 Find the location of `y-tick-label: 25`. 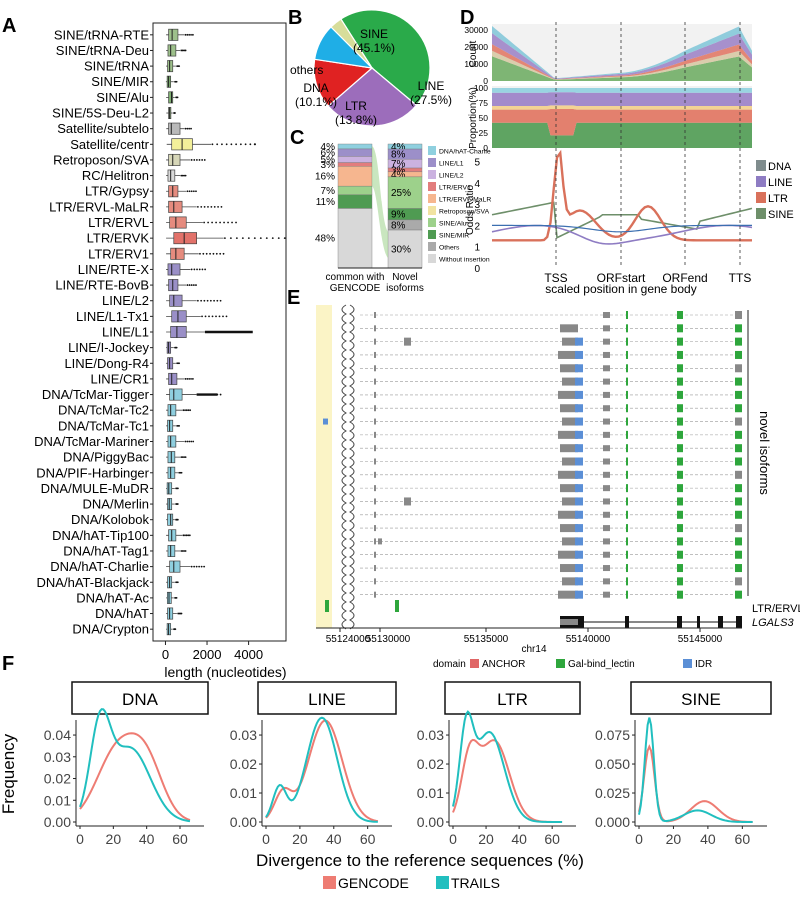

y-tick-label: 25 is located at coordinates (484, 133).